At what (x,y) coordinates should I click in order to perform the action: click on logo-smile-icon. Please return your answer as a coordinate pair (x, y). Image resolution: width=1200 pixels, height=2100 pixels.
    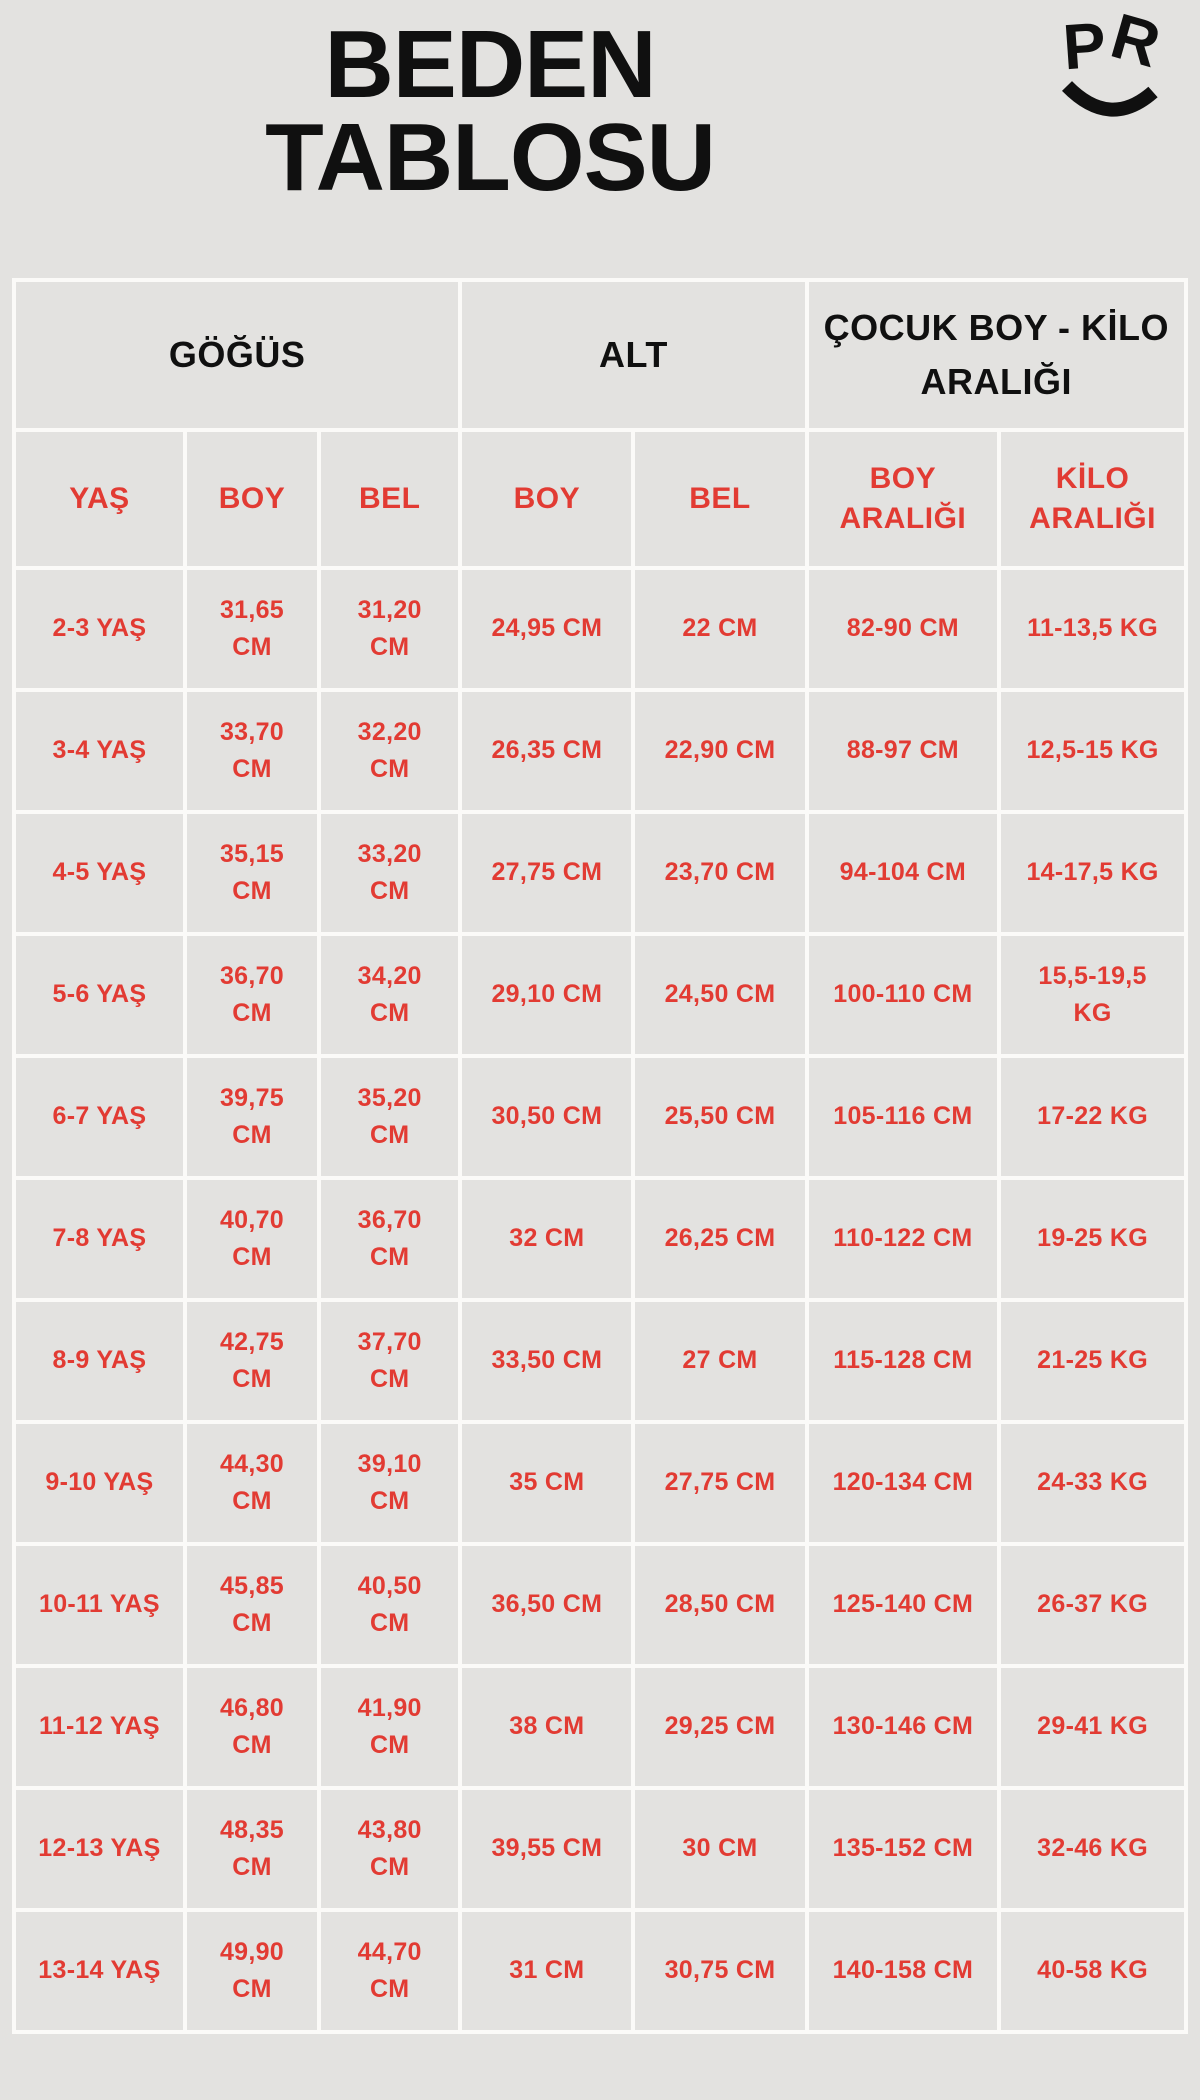
    Looking at the image, I should click on (1109, 98).